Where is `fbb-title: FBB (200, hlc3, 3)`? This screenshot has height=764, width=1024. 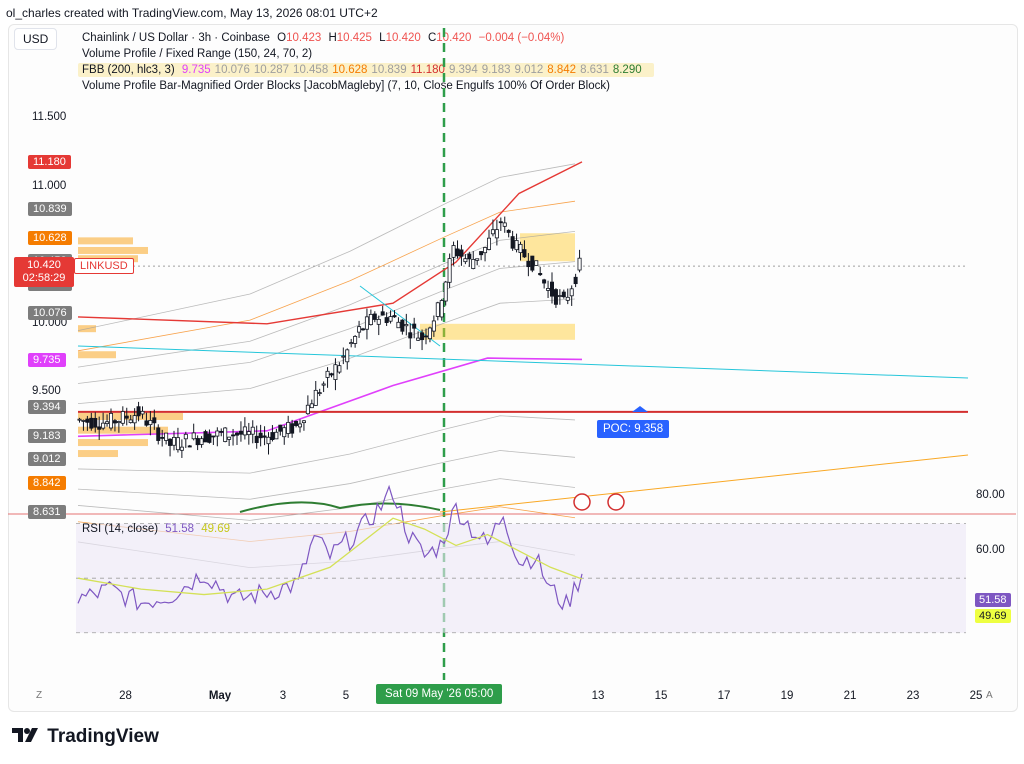 fbb-title: FBB (200, hlc3, 3) is located at coordinates (128, 70).